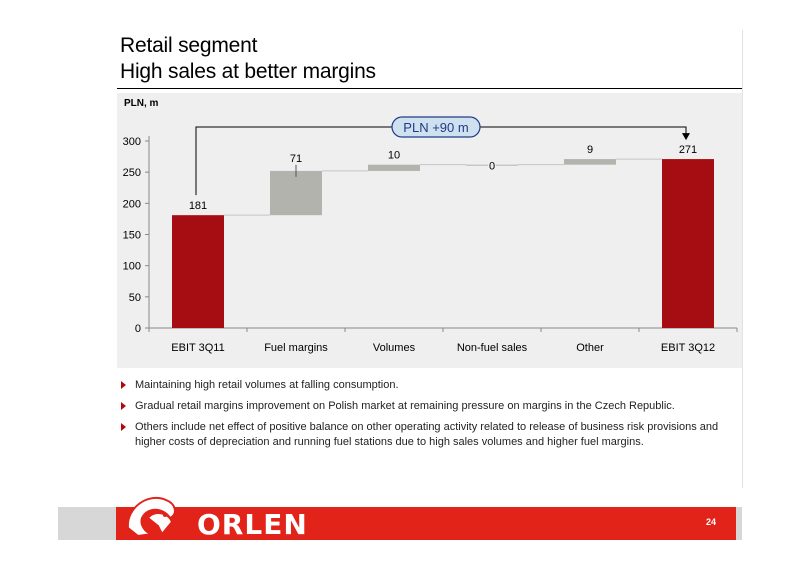 The image size is (800, 565). What do you see at coordinates (688, 150) in the screenshot?
I see `data-label: 271` at bounding box center [688, 150].